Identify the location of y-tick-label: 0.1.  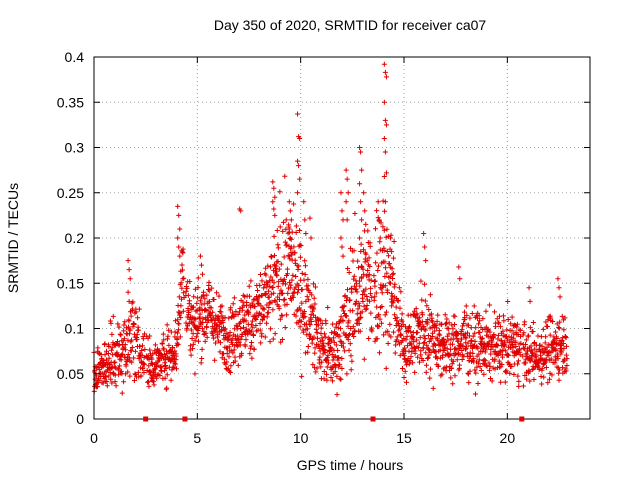
(75, 329).